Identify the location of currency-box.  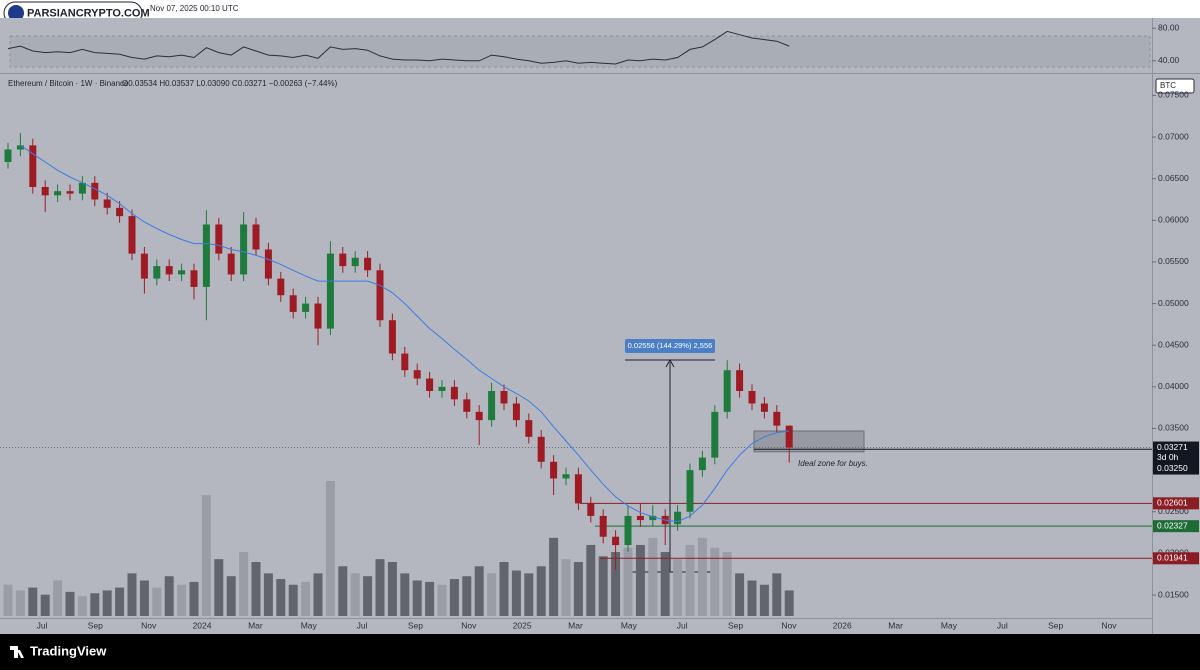
(1175, 86).